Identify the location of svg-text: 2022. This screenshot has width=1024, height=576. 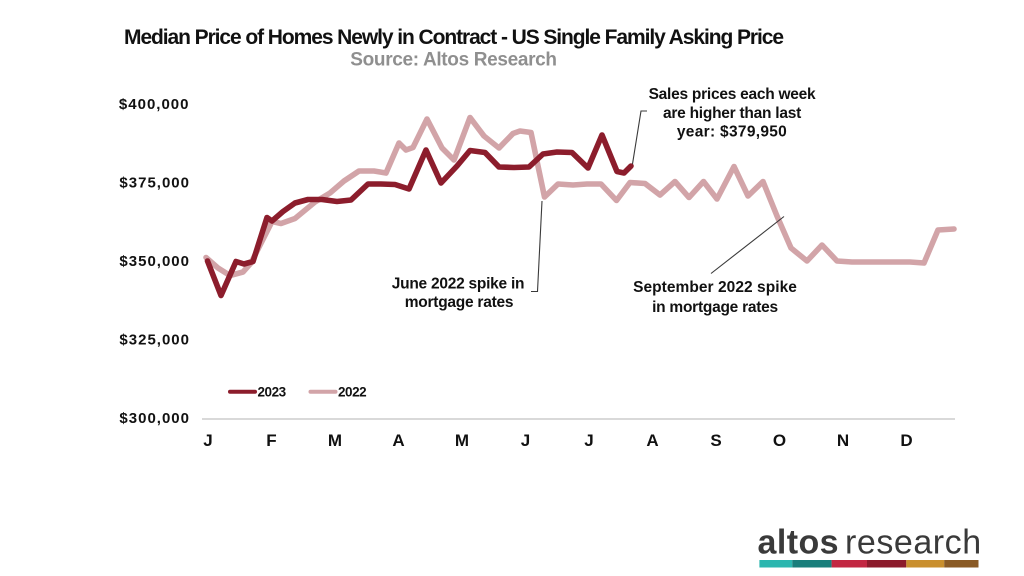
(352, 392).